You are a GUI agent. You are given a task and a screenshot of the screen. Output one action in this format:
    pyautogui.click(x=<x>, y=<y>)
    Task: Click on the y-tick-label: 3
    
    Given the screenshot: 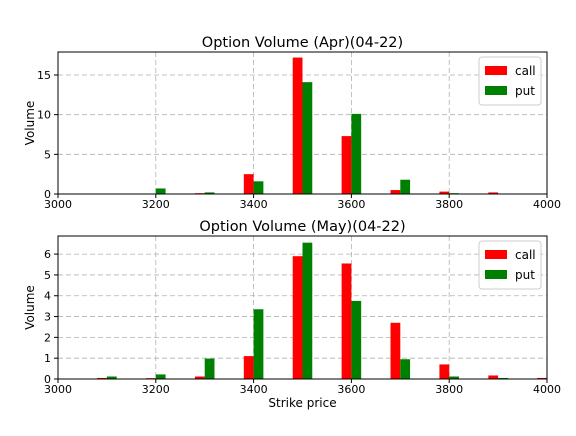 What is the action you would take?
    pyautogui.click(x=47, y=317)
    